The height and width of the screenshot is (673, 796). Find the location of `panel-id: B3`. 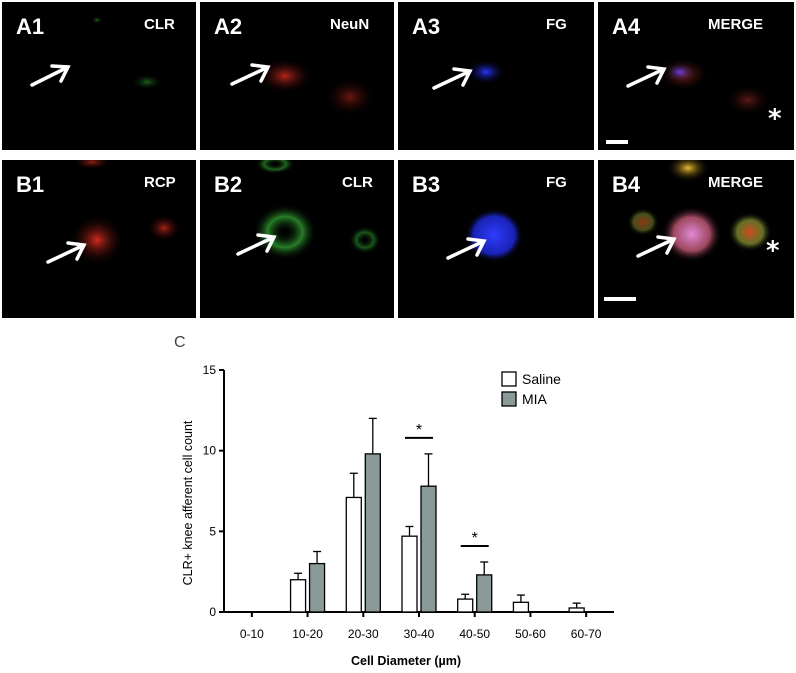

panel-id: B3 is located at coordinates (426, 184).